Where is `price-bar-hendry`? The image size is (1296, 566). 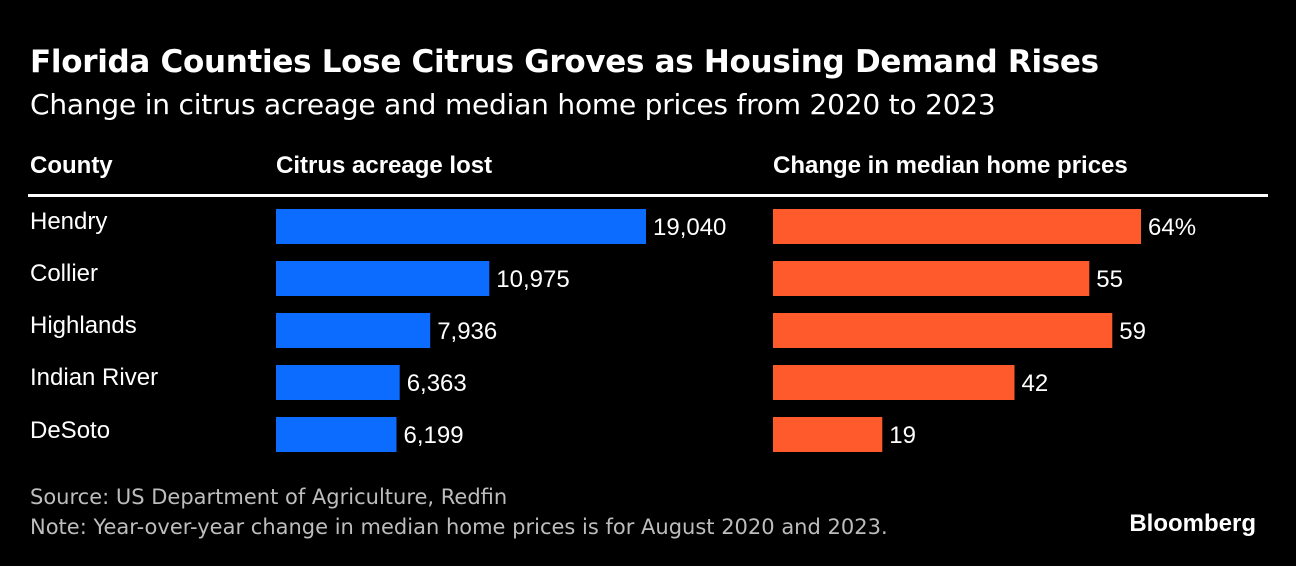
price-bar-hendry is located at coordinates (957, 226).